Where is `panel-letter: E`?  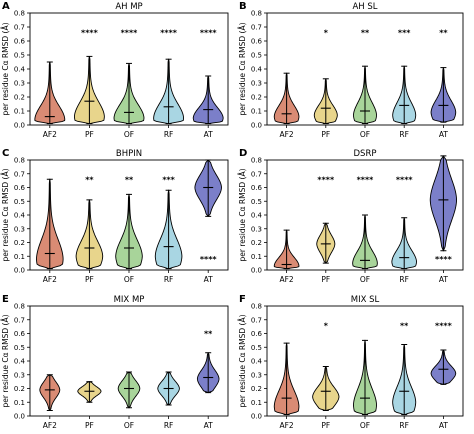 panel-letter: E is located at coordinates (5, 299).